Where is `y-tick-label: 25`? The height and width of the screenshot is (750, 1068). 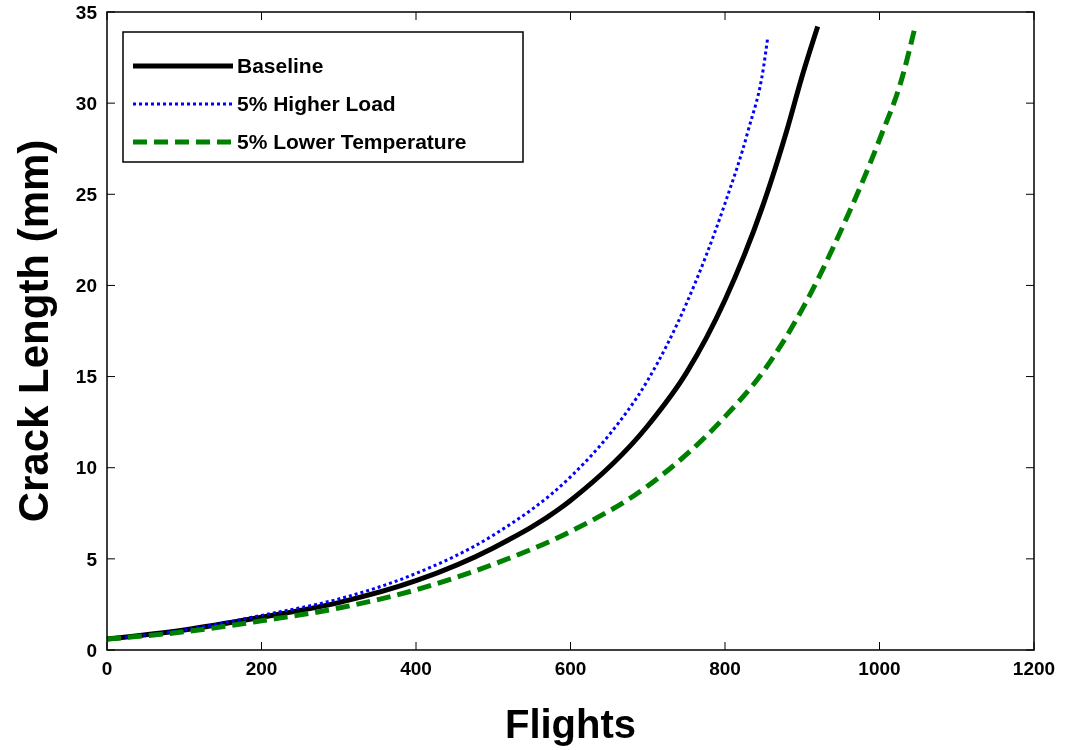
y-tick-label: 25 is located at coordinates (86, 194).